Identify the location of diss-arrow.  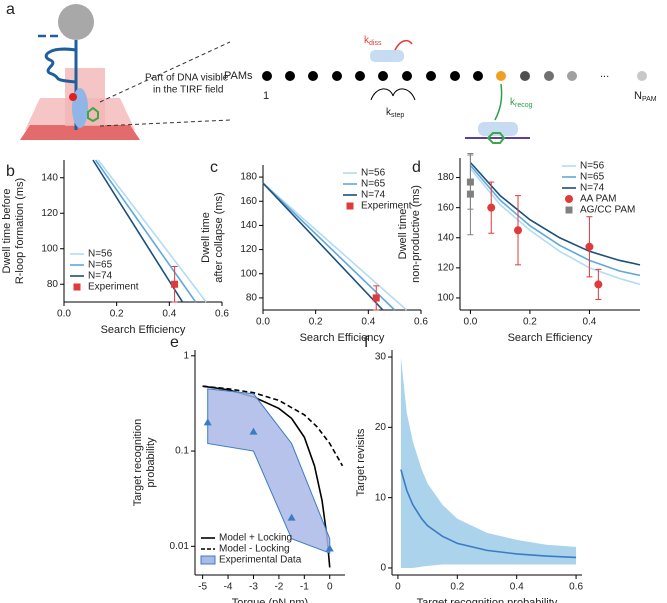
(403, 45).